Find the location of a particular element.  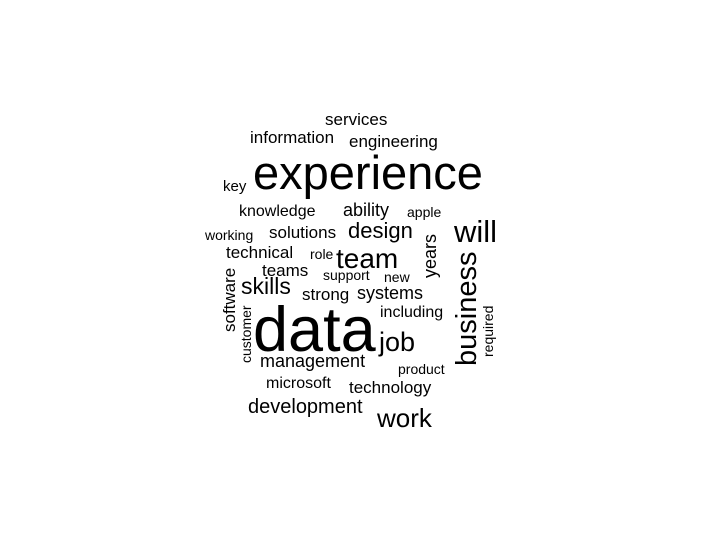

word-solutions: solutions is located at coordinates (303, 232).